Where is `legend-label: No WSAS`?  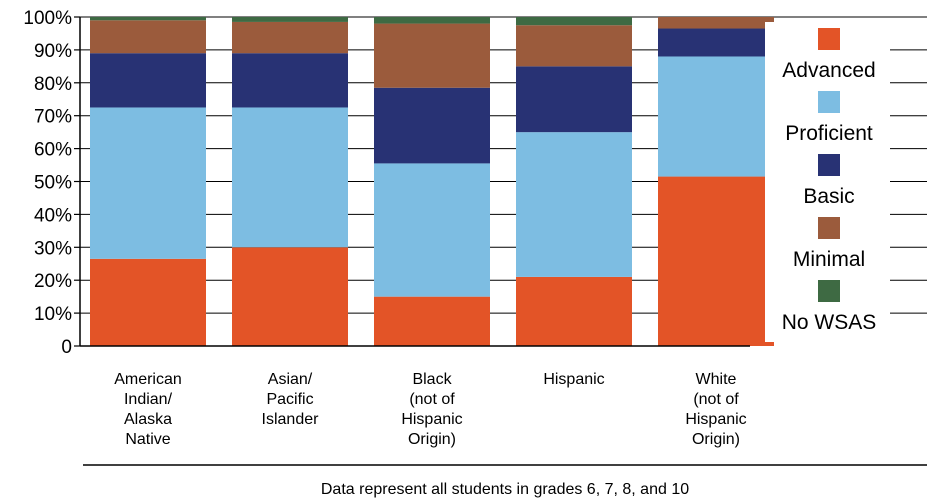
legend-label: No WSAS is located at coordinates (829, 322).